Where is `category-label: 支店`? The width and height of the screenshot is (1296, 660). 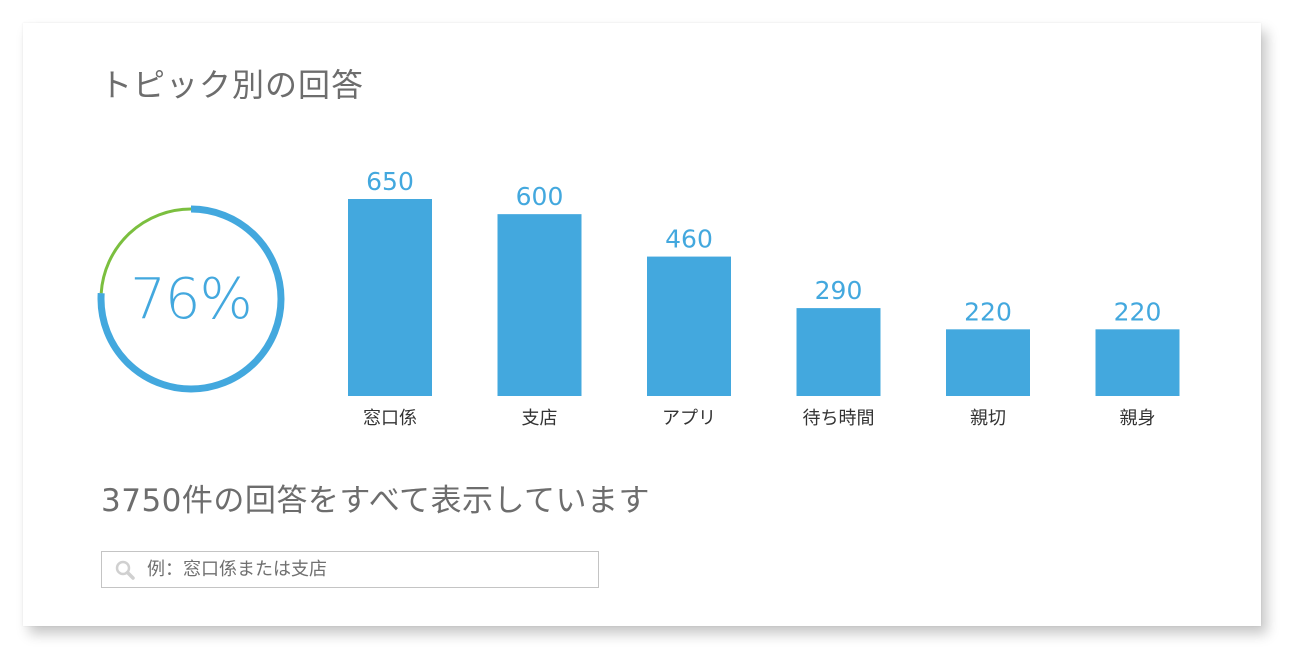 category-label: 支店 is located at coordinates (540, 418).